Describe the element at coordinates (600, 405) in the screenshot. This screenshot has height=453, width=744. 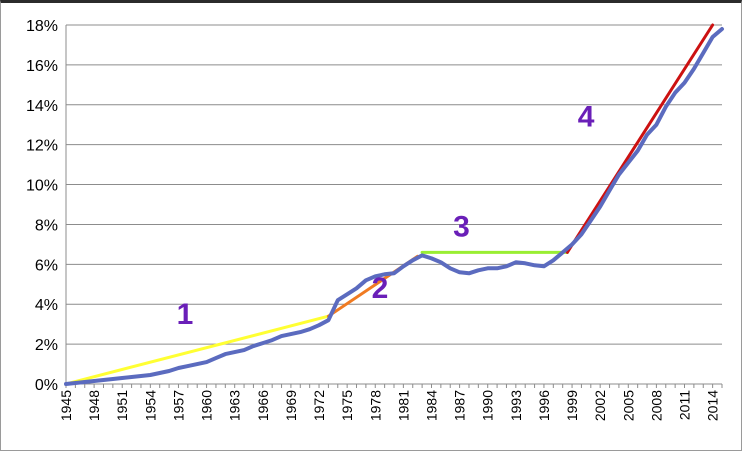
I see `x-tick-label: 2002` at that location.